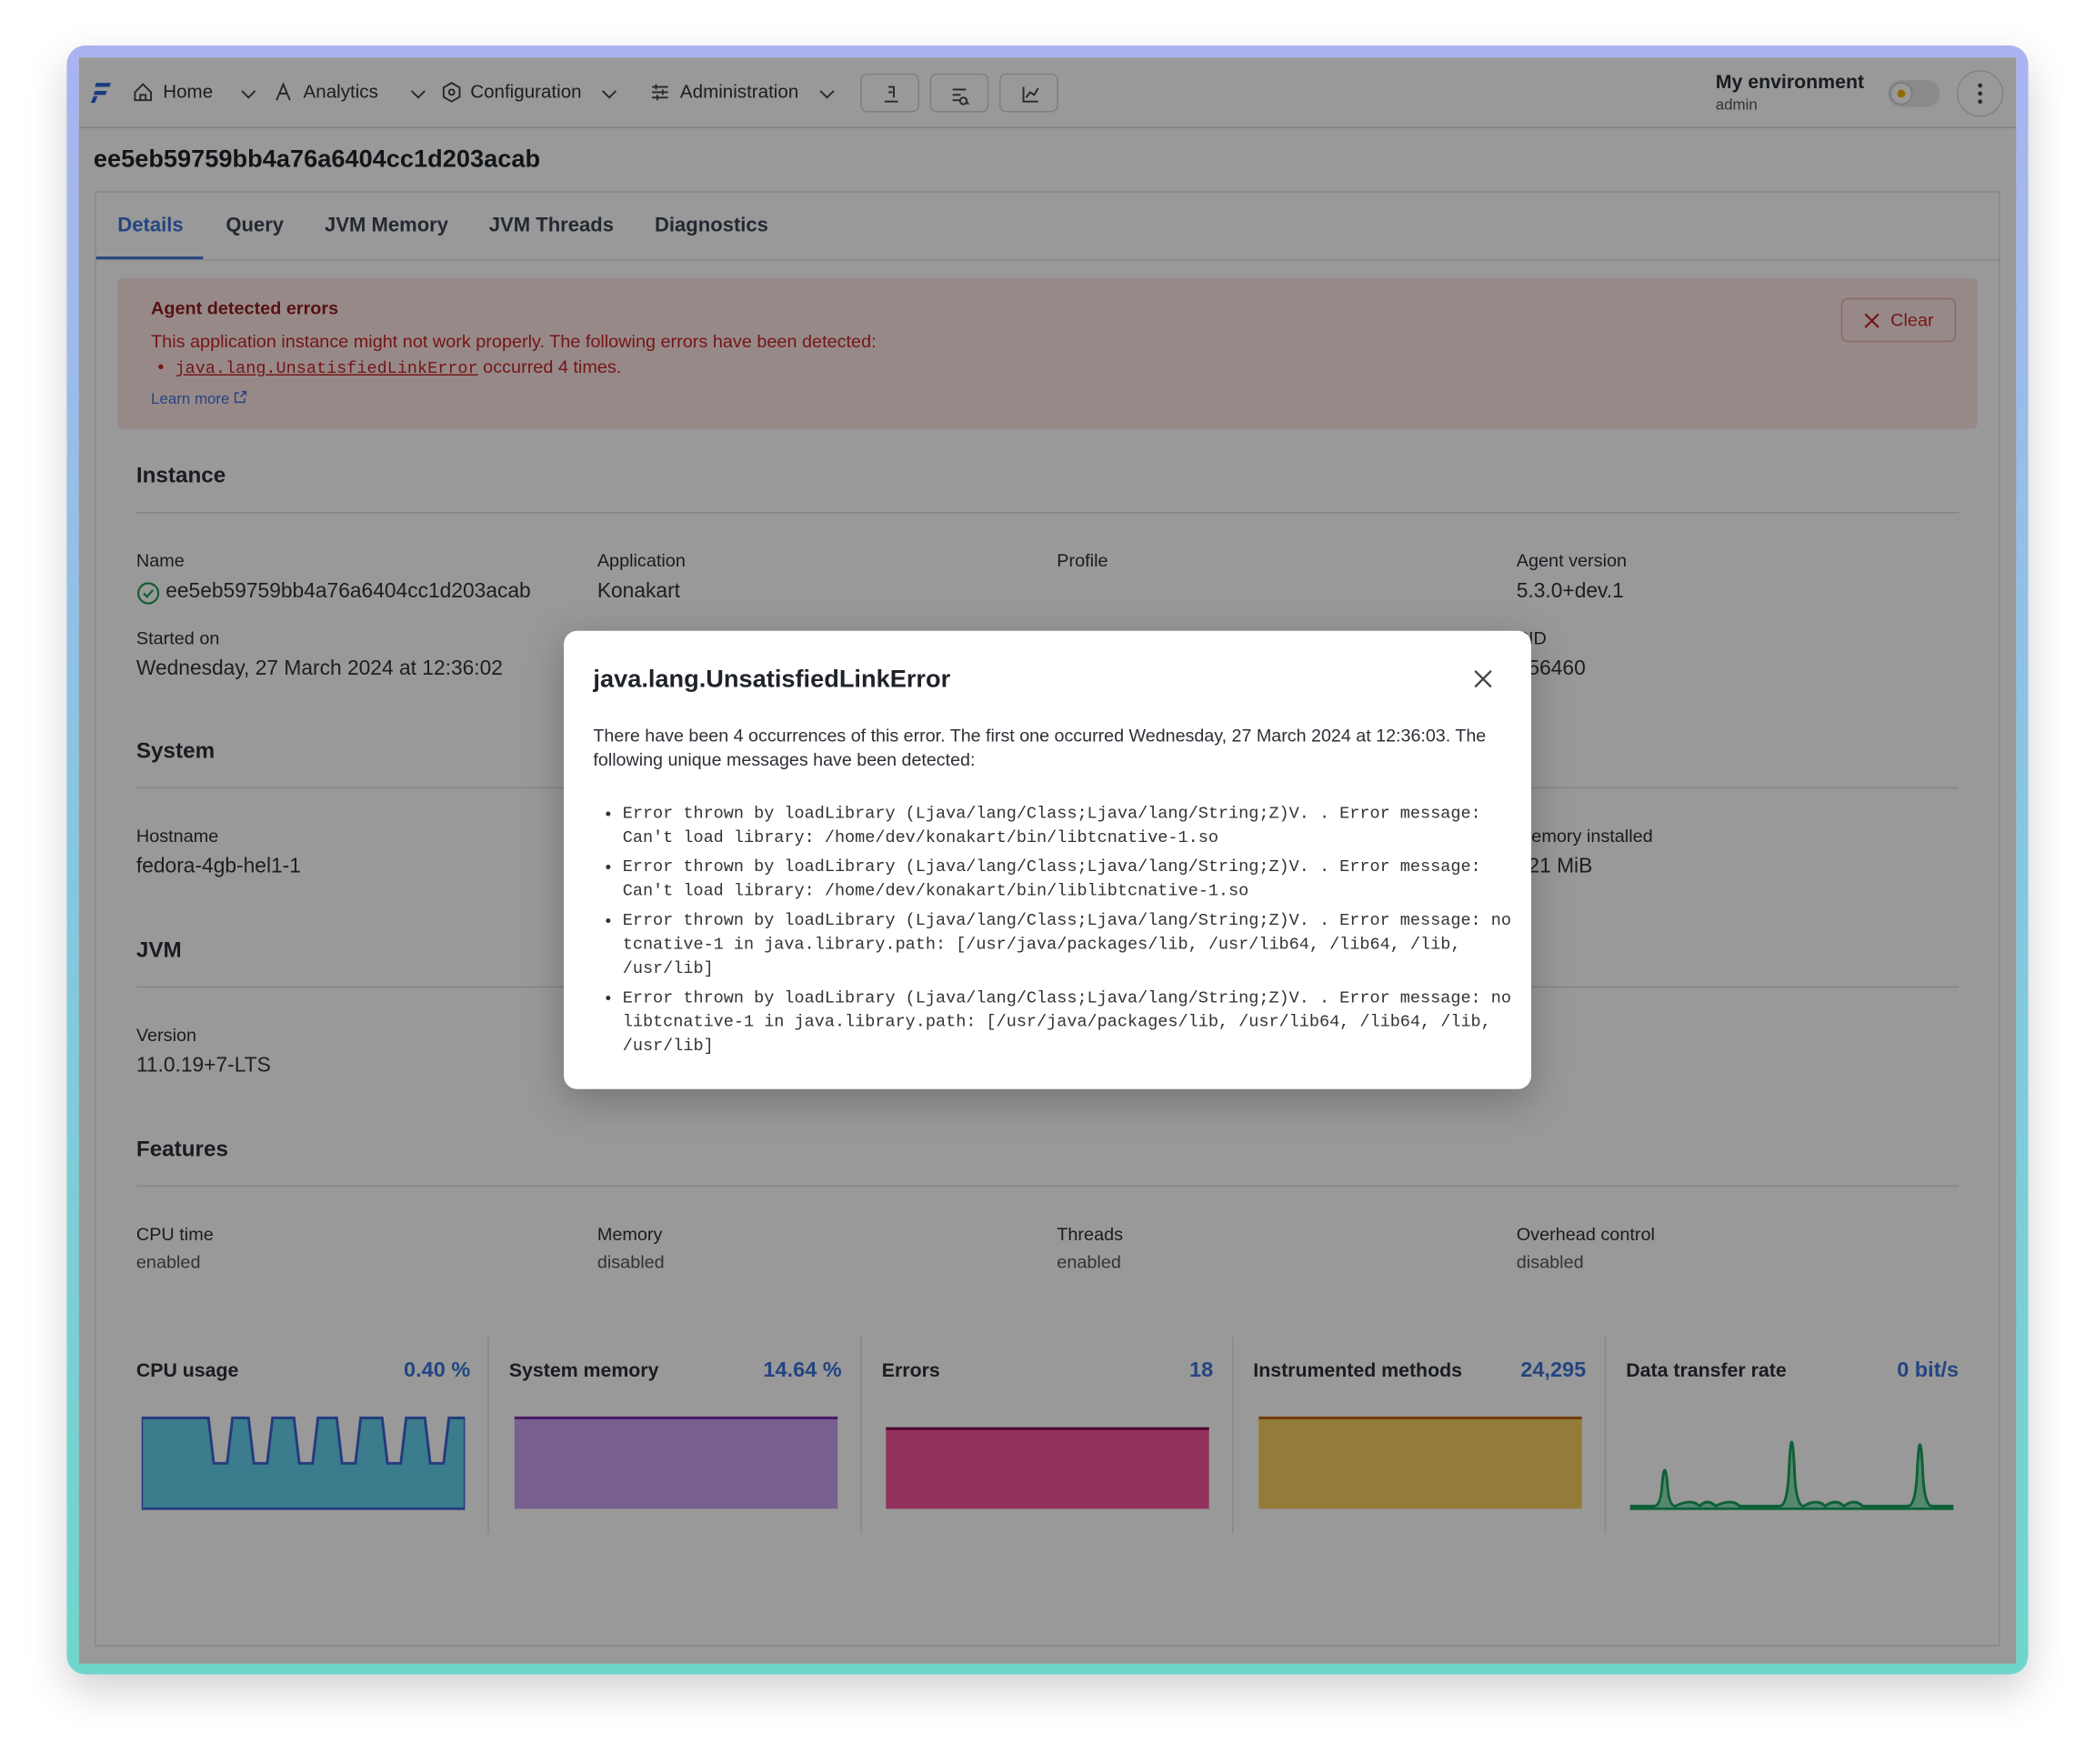 The image size is (2095, 1764). What do you see at coordinates (526, 91) in the screenshot?
I see `nav-item: Configuration` at bounding box center [526, 91].